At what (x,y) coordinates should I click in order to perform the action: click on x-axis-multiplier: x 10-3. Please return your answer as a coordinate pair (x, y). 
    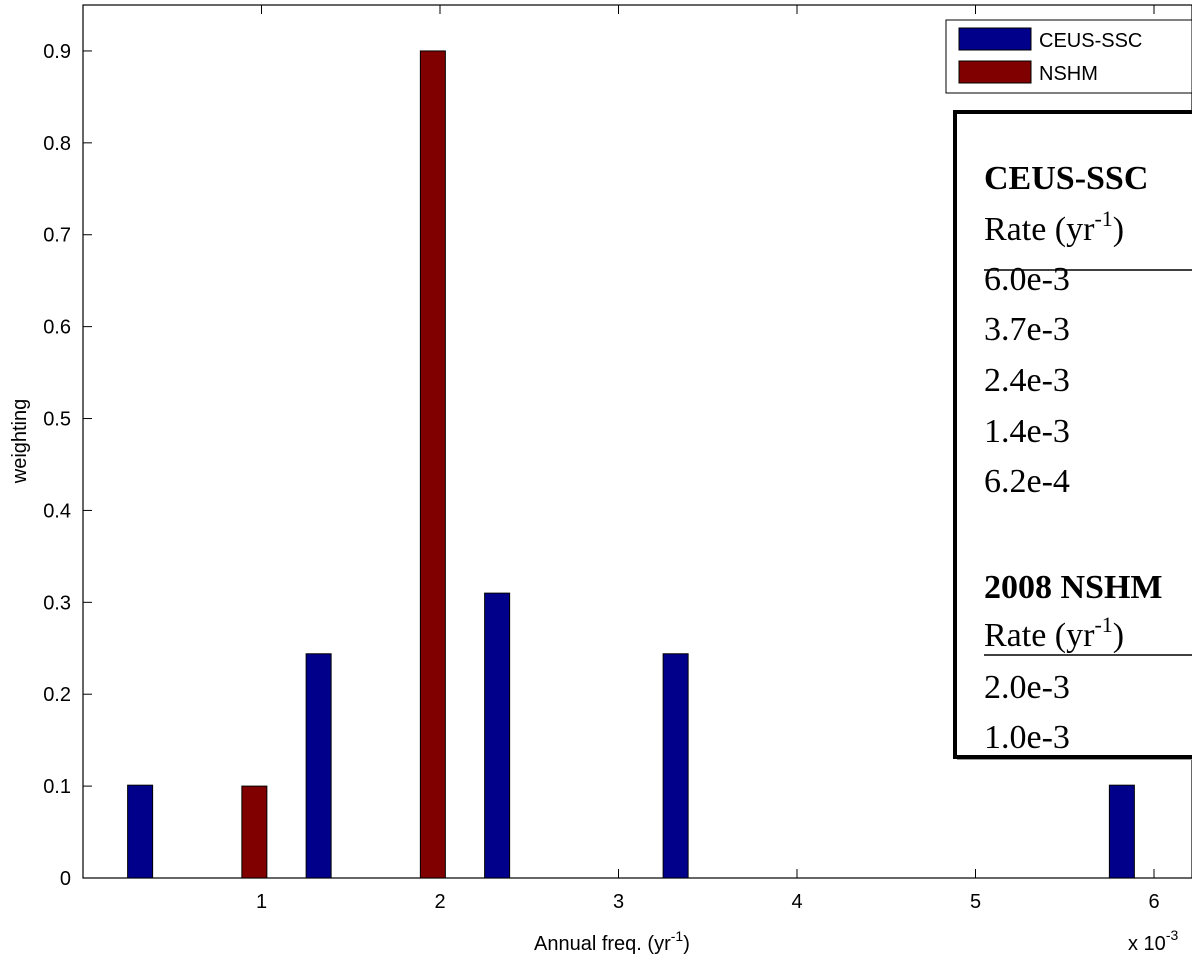
    Looking at the image, I should click on (1153, 941).